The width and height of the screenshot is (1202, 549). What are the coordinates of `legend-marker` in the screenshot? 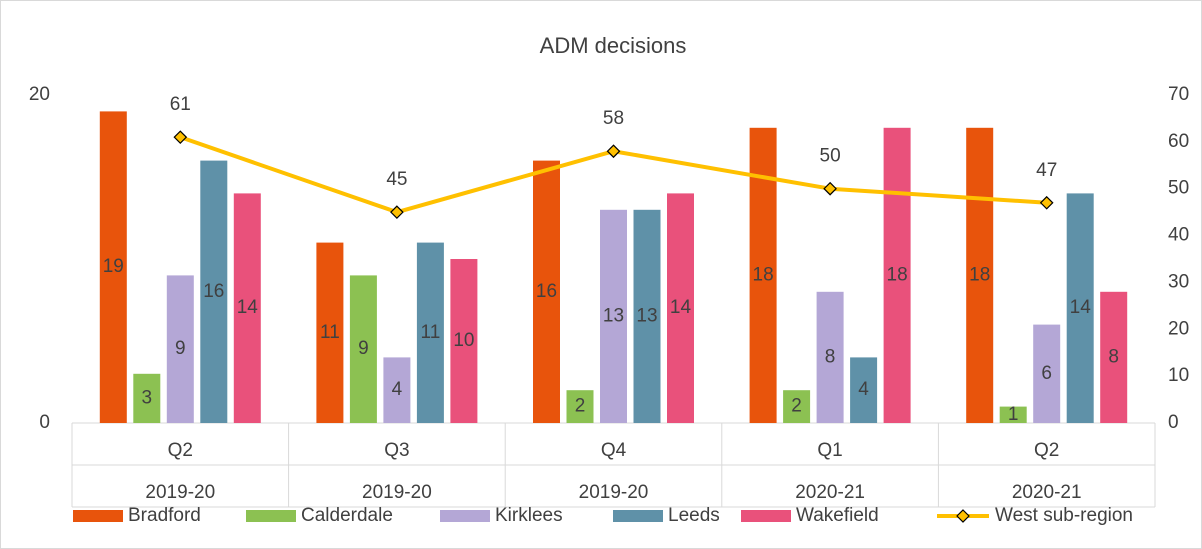 It's located at (963, 516).